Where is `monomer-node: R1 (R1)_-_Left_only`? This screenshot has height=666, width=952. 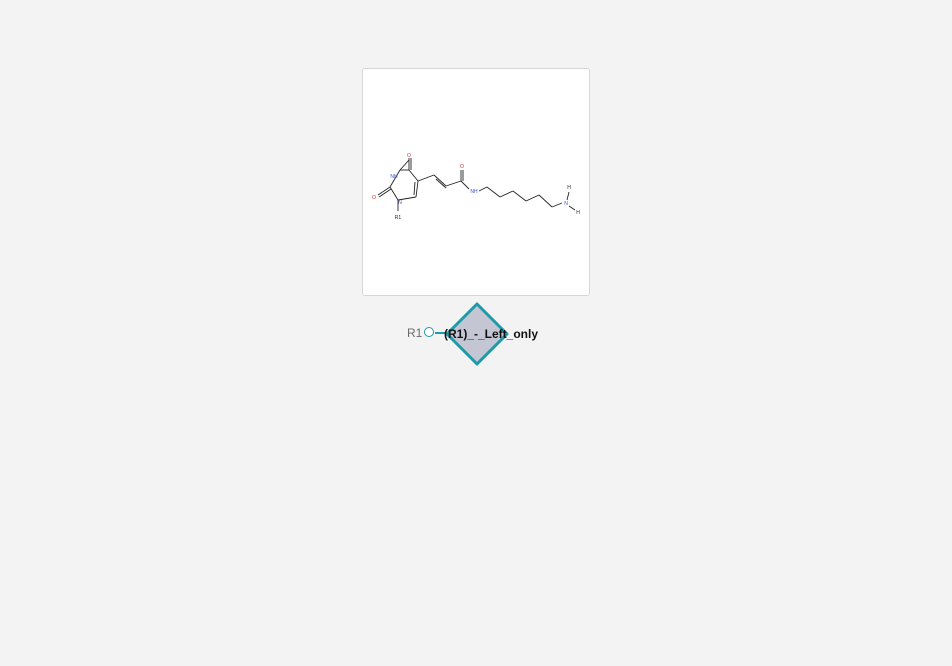 monomer-node: R1 (R1)_-_Left_only is located at coordinates (480, 335).